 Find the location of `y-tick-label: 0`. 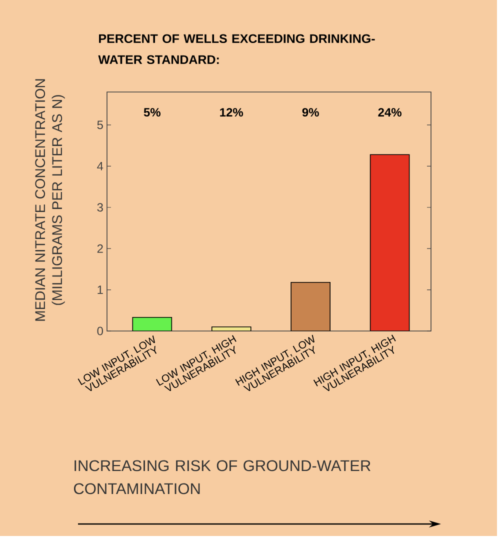

y-tick-label: 0 is located at coordinates (100, 331).